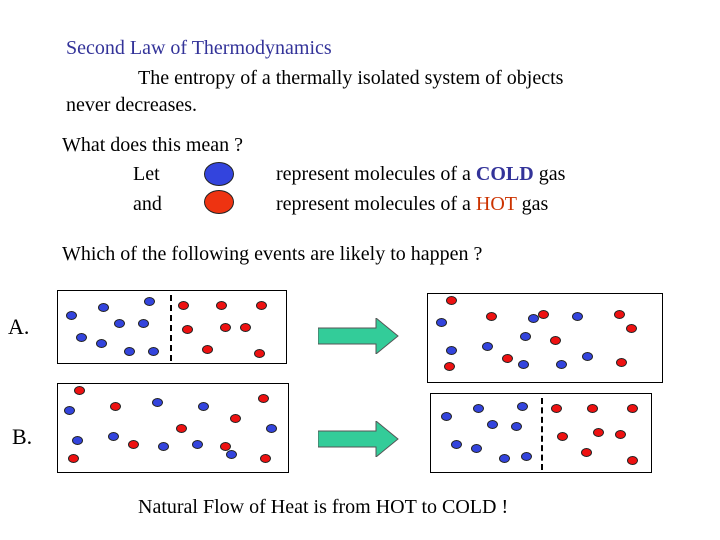 This screenshot has height=540, width=720. What do you see at coordinates (358, 336) in the screenshot?
I see `arrow-a-icon` at bounding box center [358, 336].